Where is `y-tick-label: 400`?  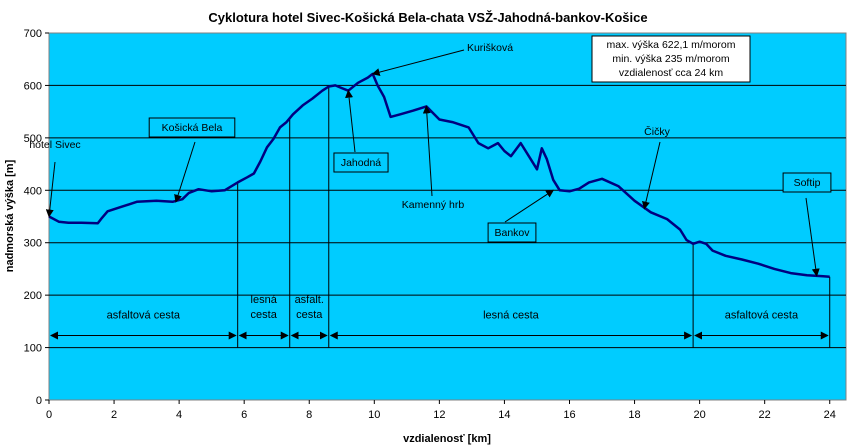
y-tick-label: 400 is located at coordinates (33, 191).